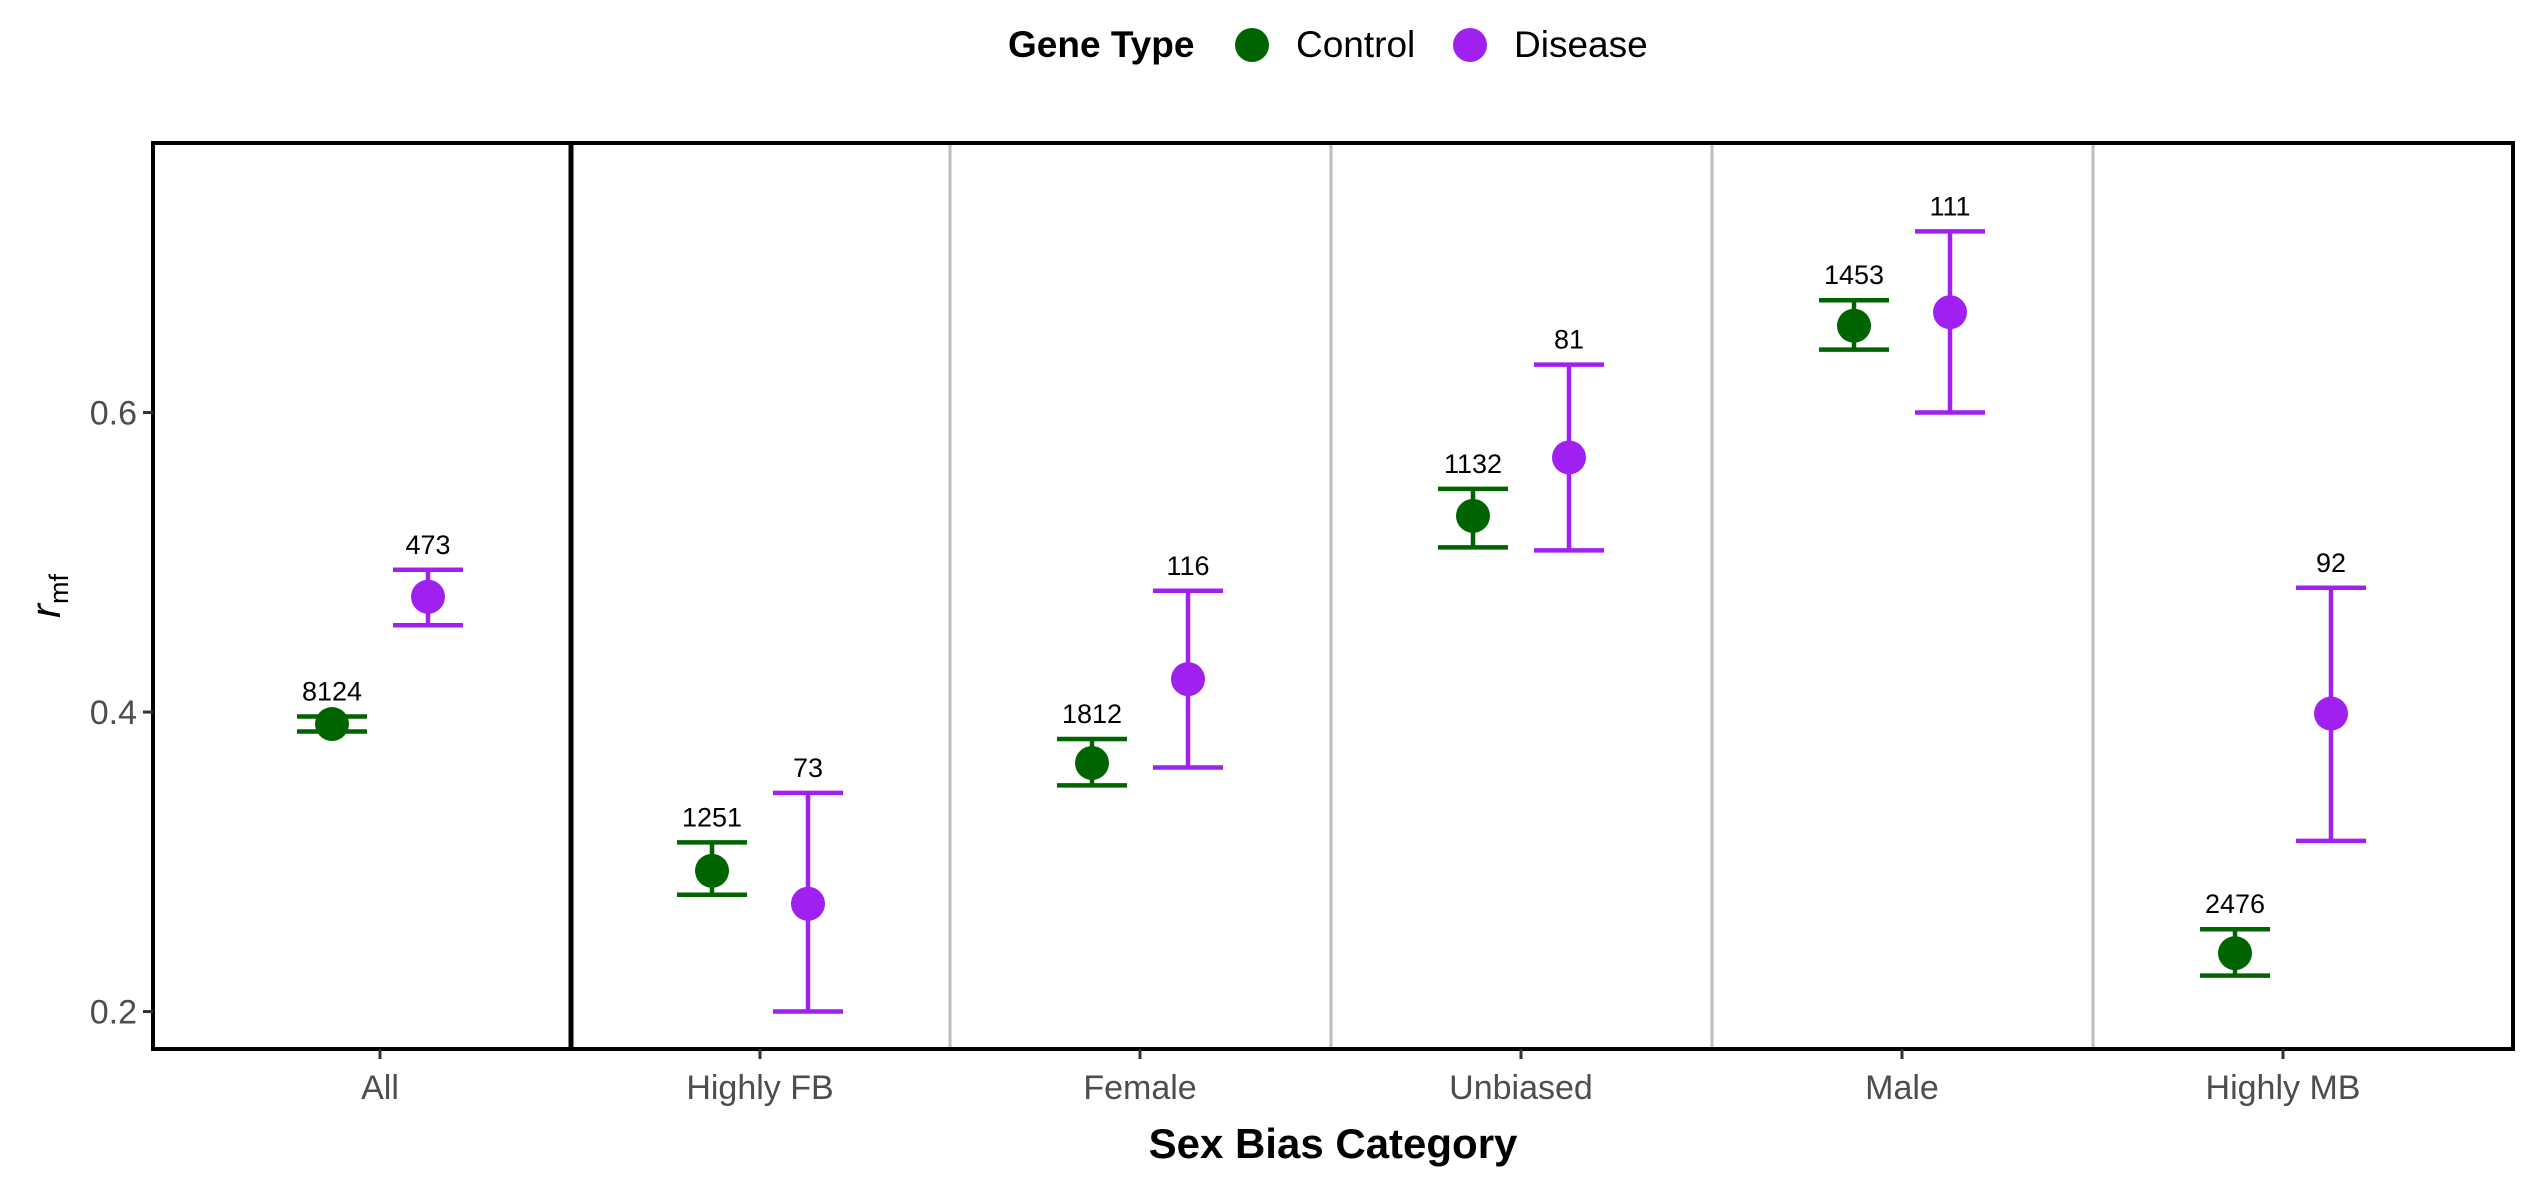 Image resolution: width=2538 pixels, height=1186 pixels. What do you see at coordinates (1473, 464) in the screenshot?
I see `control-count-label: 1132` at bounding box center [1473, 464].